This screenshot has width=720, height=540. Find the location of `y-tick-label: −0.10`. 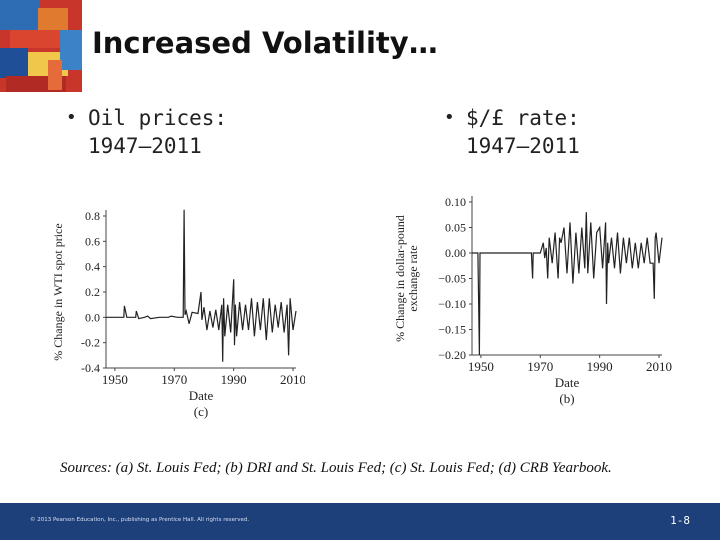

y-tick-label: −0.10 is located at coordinates (452, 304).